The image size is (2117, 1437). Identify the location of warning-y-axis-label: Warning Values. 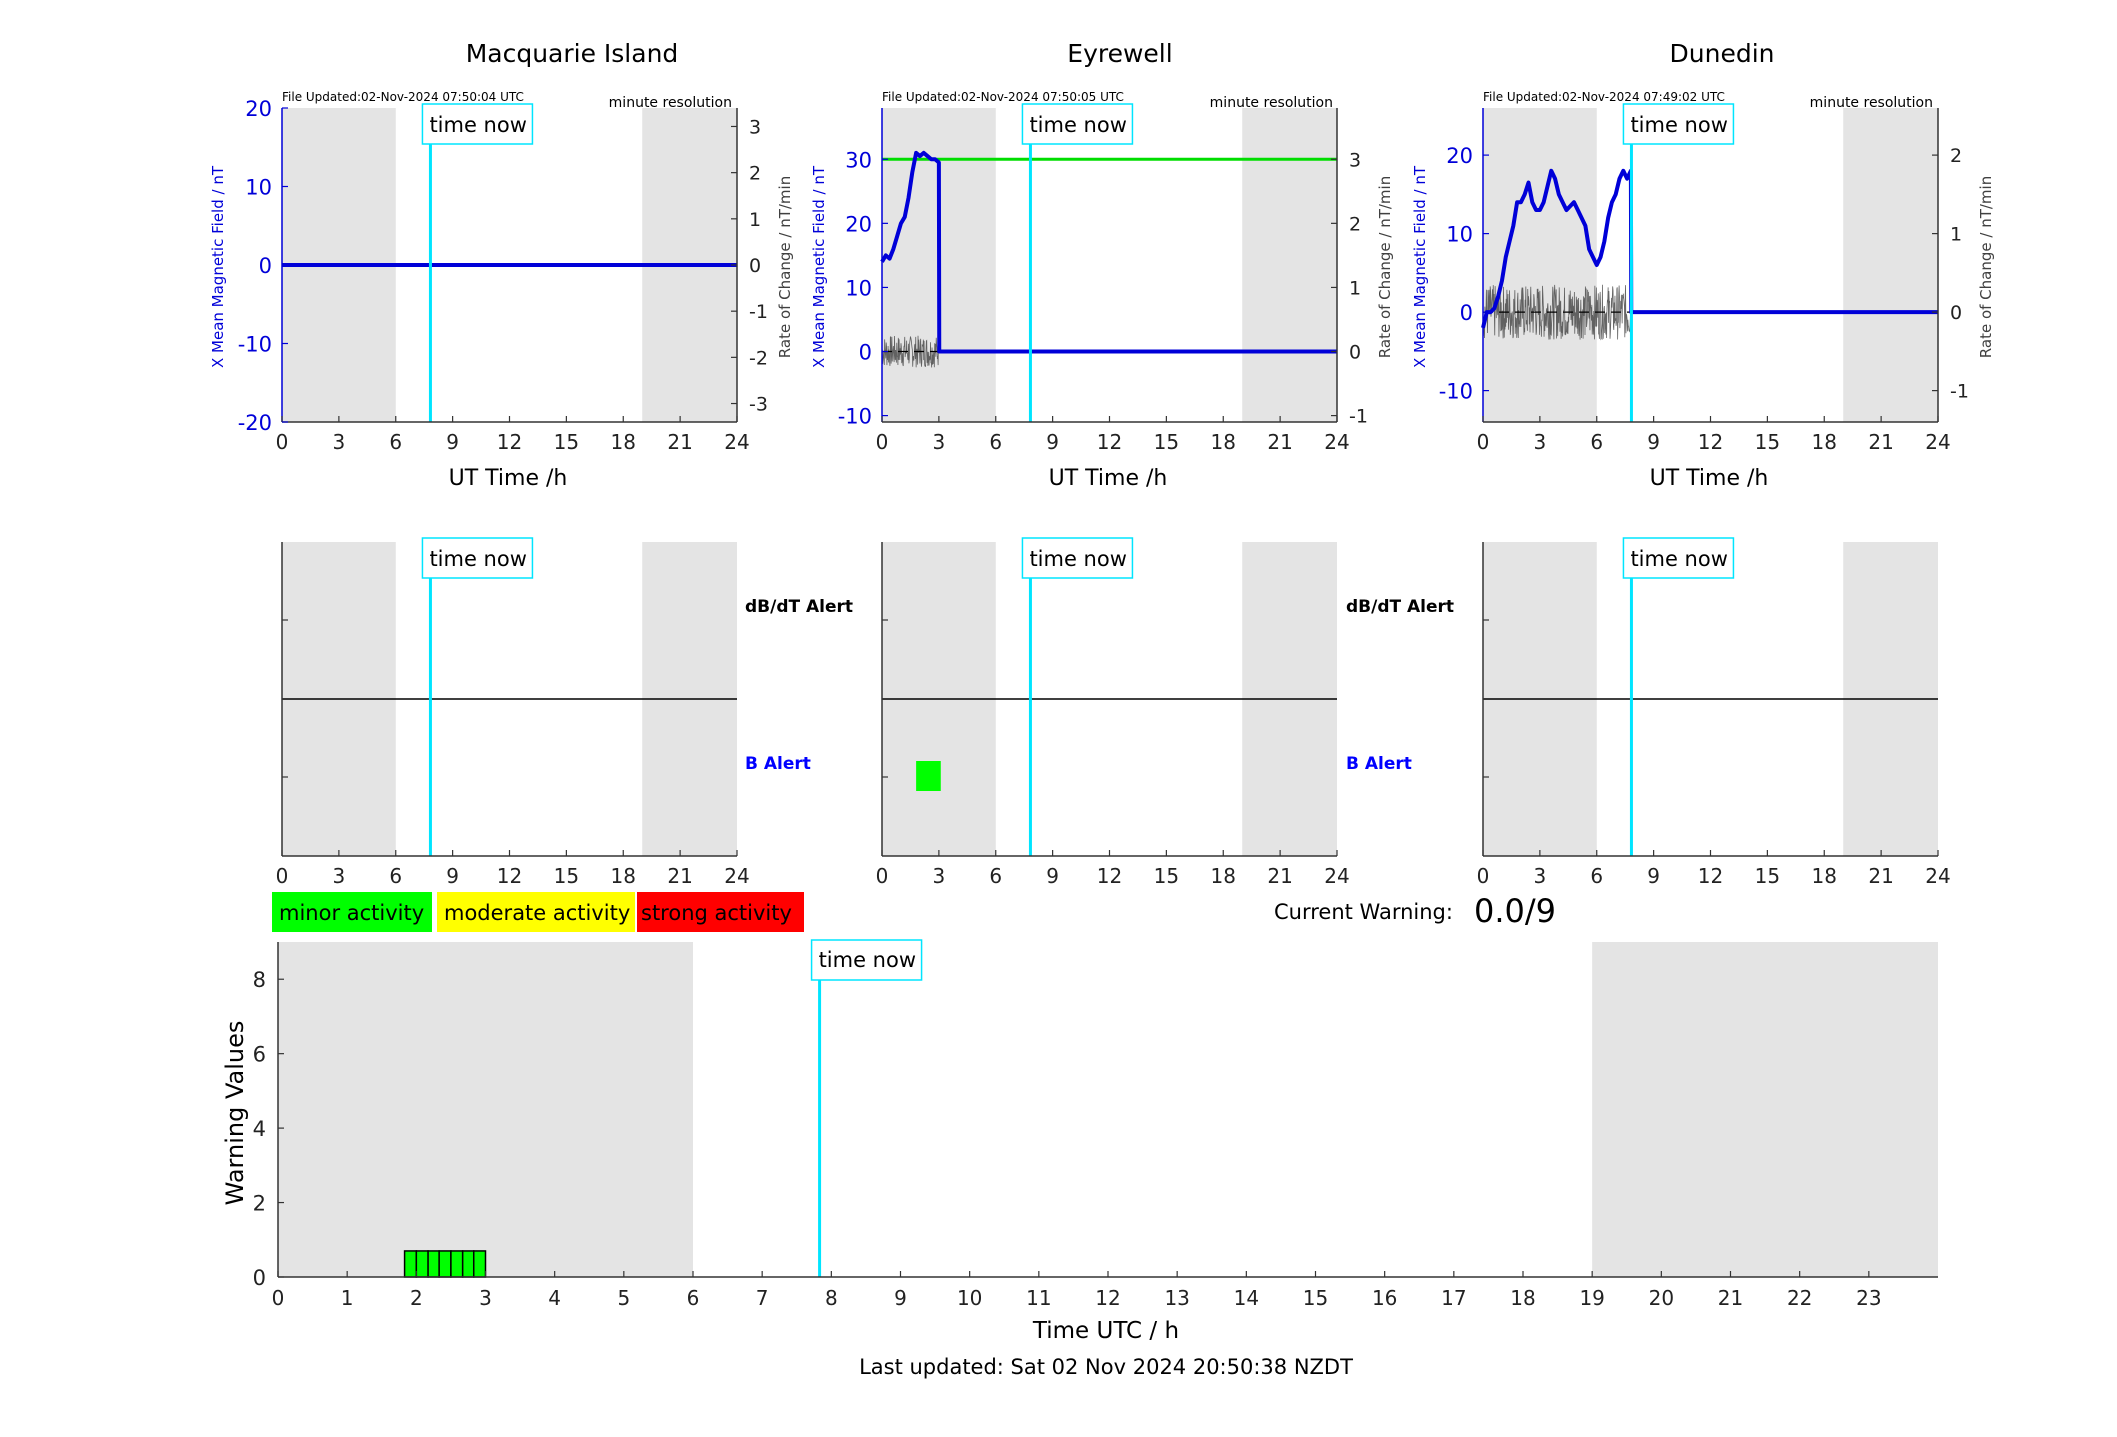
(235, 1113).